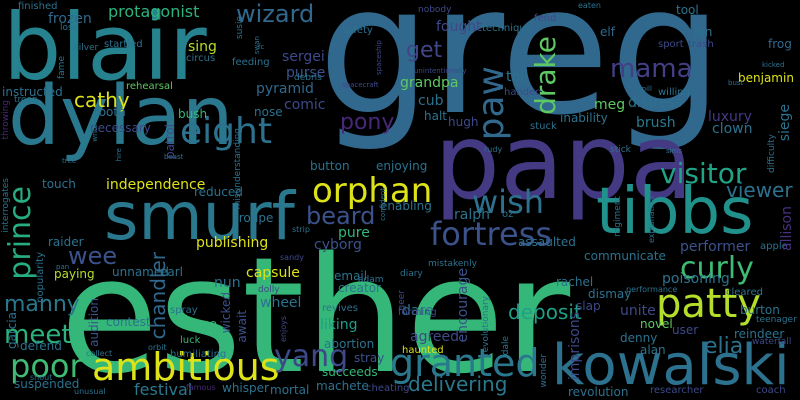 This screenshot has width=800, height=400. Describe the element at coordinates (383, 204) in the screenshot. I see `word-confident: confident` at that location.